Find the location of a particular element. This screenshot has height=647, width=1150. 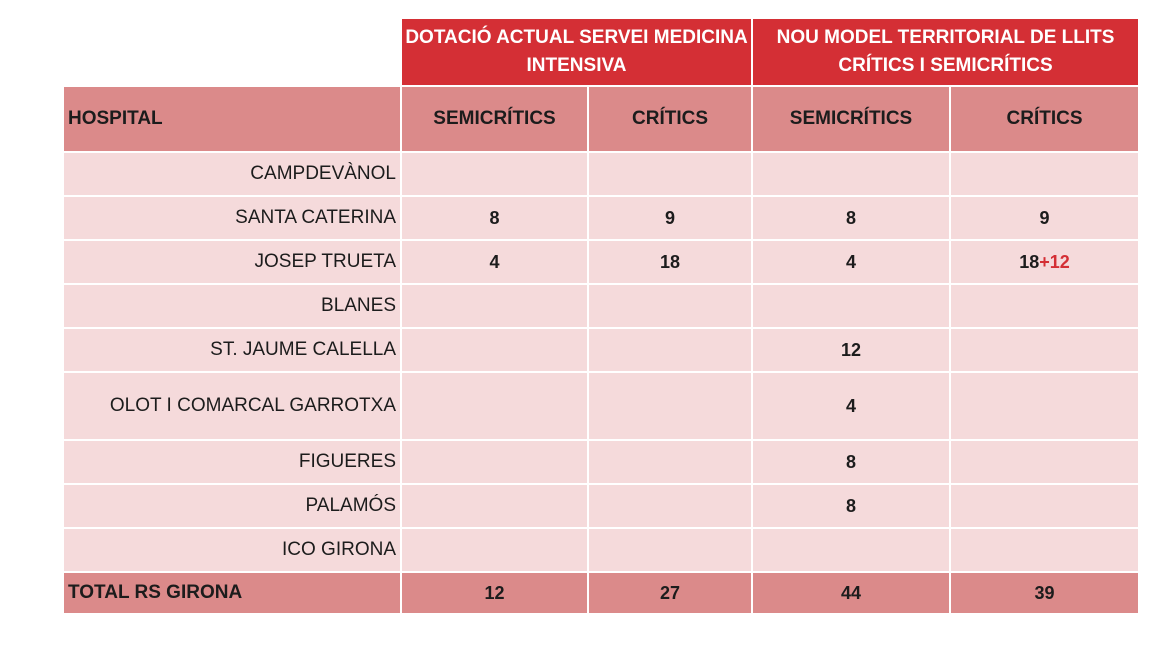

table-row: JOSEP TRUETA 4 18 4 18+12 is located at coordinates (601, 262).